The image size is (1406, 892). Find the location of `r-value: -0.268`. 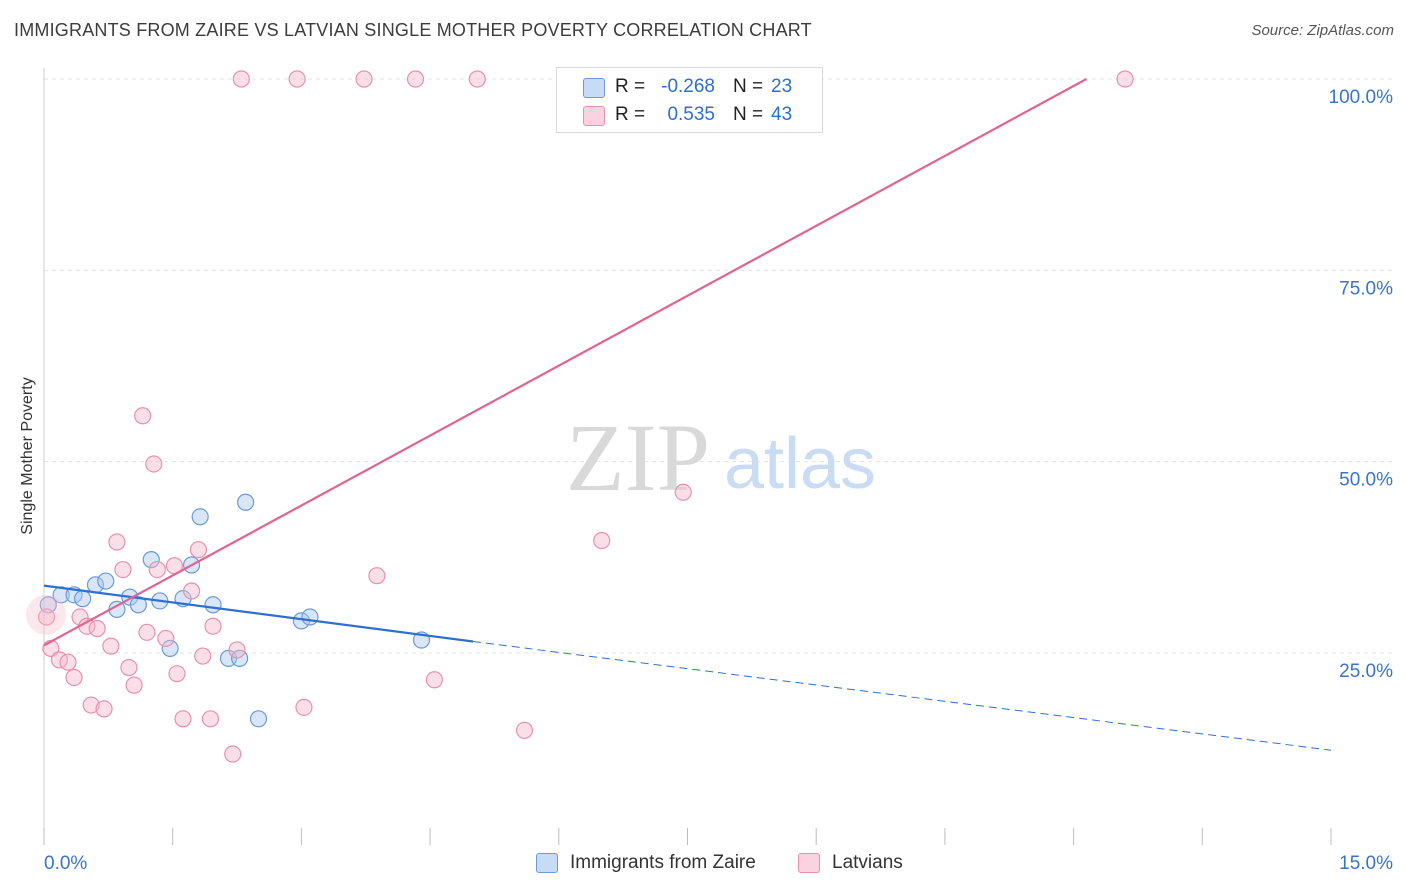

r-value: -0.268 is located at coordinates (688, 86).